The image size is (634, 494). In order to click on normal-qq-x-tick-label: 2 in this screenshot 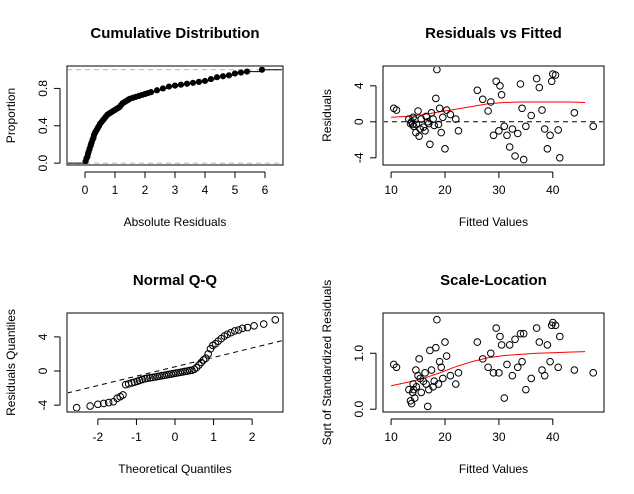, I will do `click(252, 437)`.